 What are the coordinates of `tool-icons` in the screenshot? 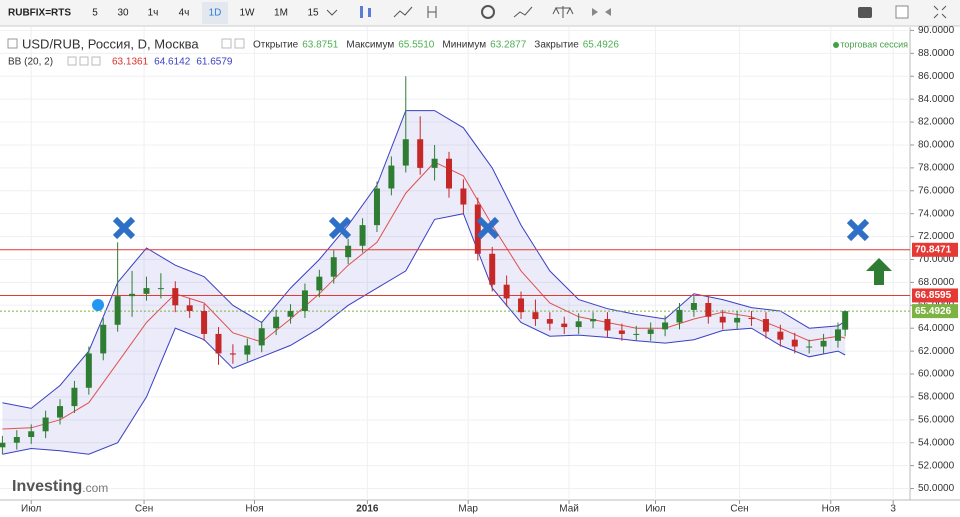 It's located at (636, 12).